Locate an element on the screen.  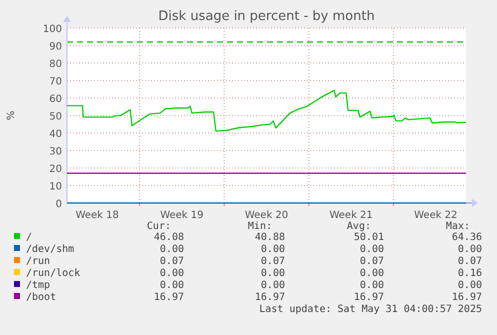
legend-label: /dev/shm is located at coordinates (50, 249).